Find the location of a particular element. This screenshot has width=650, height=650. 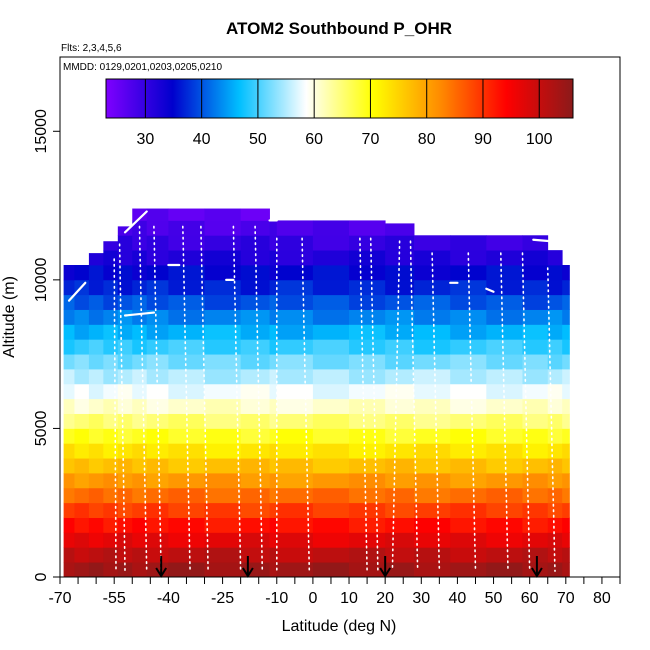

level-leg-track is located at coordinates (542, 240).